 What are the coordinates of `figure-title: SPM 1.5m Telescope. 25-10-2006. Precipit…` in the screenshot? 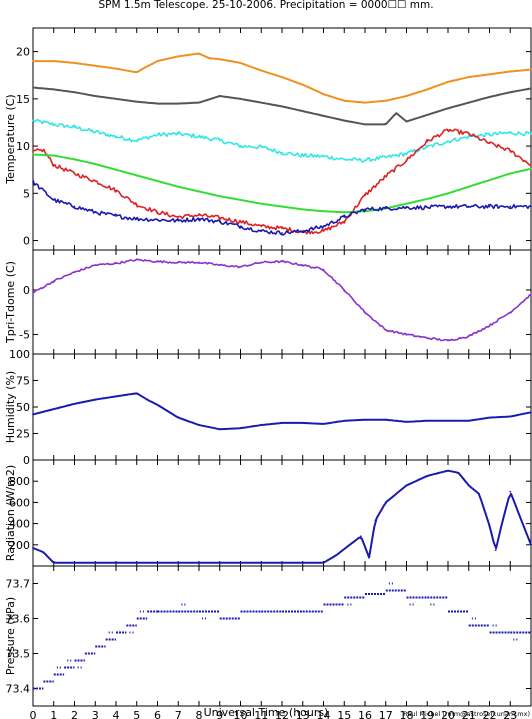 It's located at (265, 5).